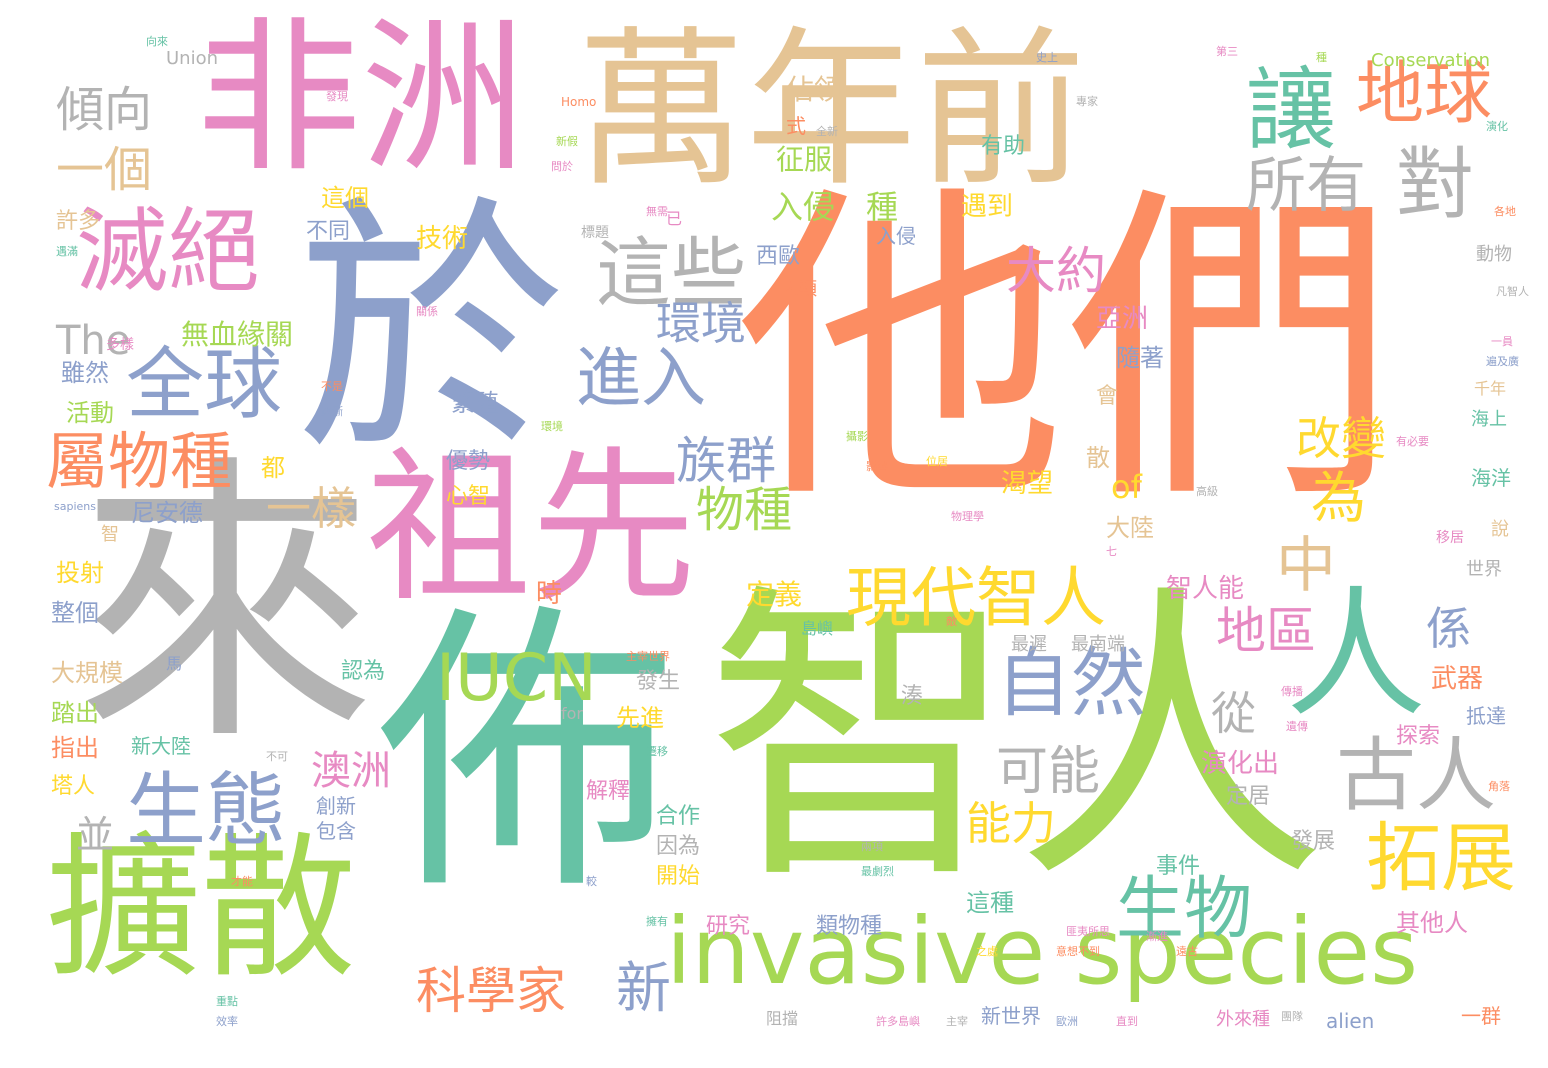 This screenshot has height=1068, width=1548. I want to click on cloud-word: Union, so click(192, 58).